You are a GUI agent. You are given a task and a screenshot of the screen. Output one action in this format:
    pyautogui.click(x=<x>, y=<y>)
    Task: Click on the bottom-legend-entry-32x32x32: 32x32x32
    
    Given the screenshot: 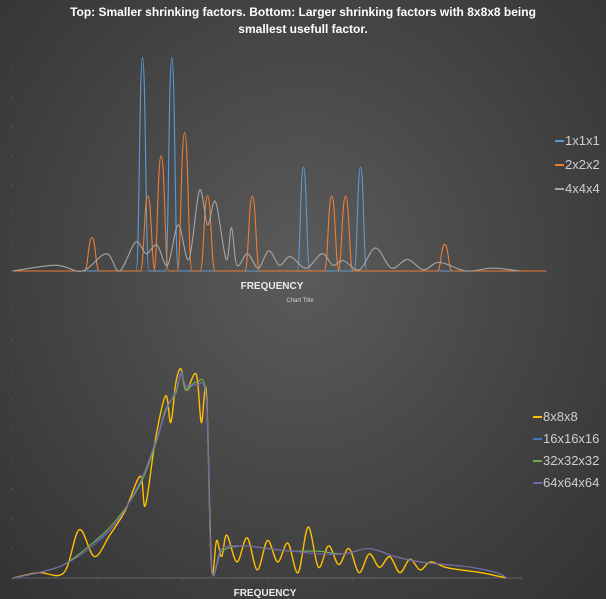 What is the action you would take?
    pyautogui.click(x=571, y=460)
    